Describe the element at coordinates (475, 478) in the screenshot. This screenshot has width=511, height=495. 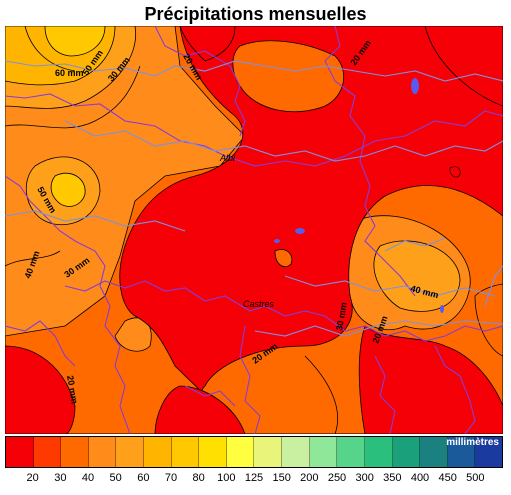
I see `legend-tick-label: 500` at that location.